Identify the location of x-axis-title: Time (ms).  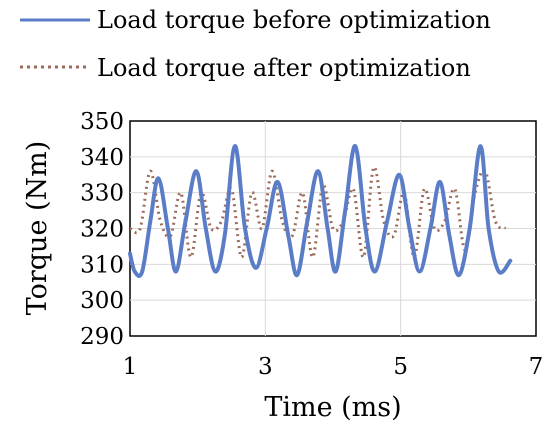
(332, 407).